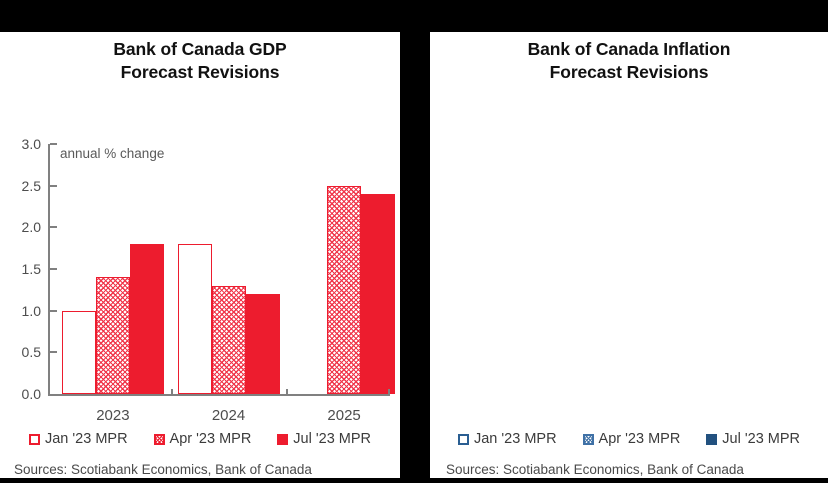  I want to click on y-tick-label: 1.5, so click(31, 269).